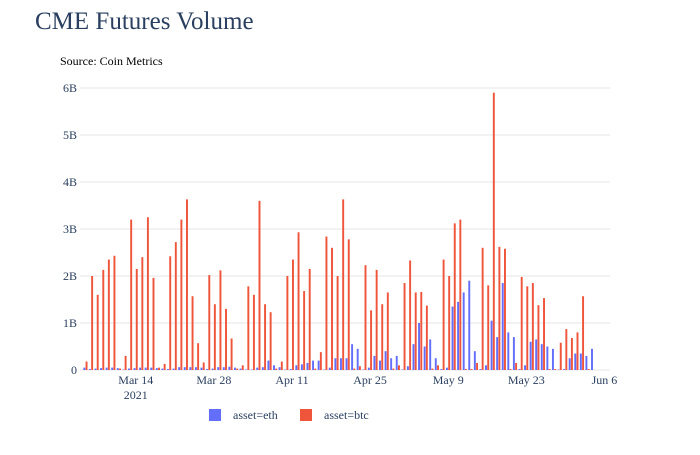 The width and height of the screenshot is (700, 455). Describe the element at coordinates (243, 415) in the screenshot. I see `legend-item-eth: asset=eth` at that location.